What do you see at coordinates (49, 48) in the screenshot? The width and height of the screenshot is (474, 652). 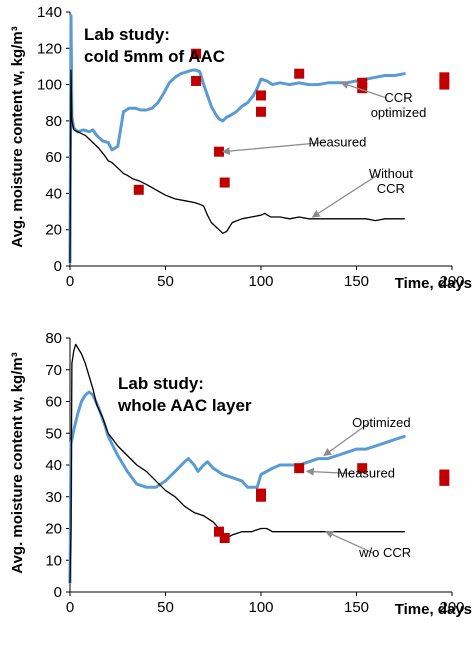 I see `y-tick-label: 120` at bounding box center [49, 48].